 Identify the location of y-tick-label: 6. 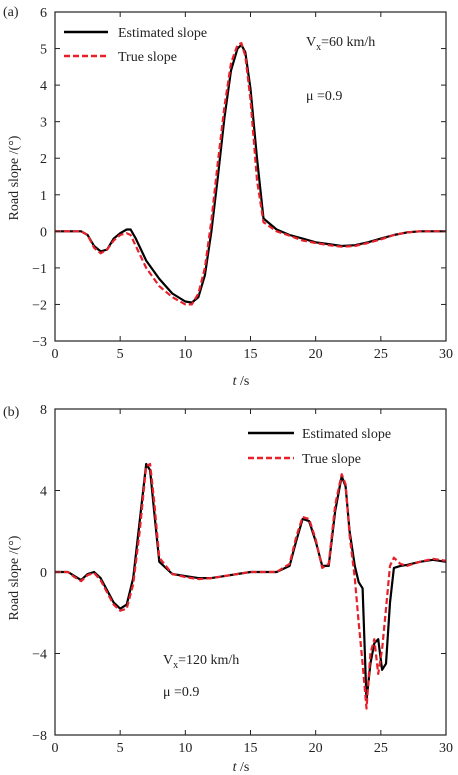
(43, 13).